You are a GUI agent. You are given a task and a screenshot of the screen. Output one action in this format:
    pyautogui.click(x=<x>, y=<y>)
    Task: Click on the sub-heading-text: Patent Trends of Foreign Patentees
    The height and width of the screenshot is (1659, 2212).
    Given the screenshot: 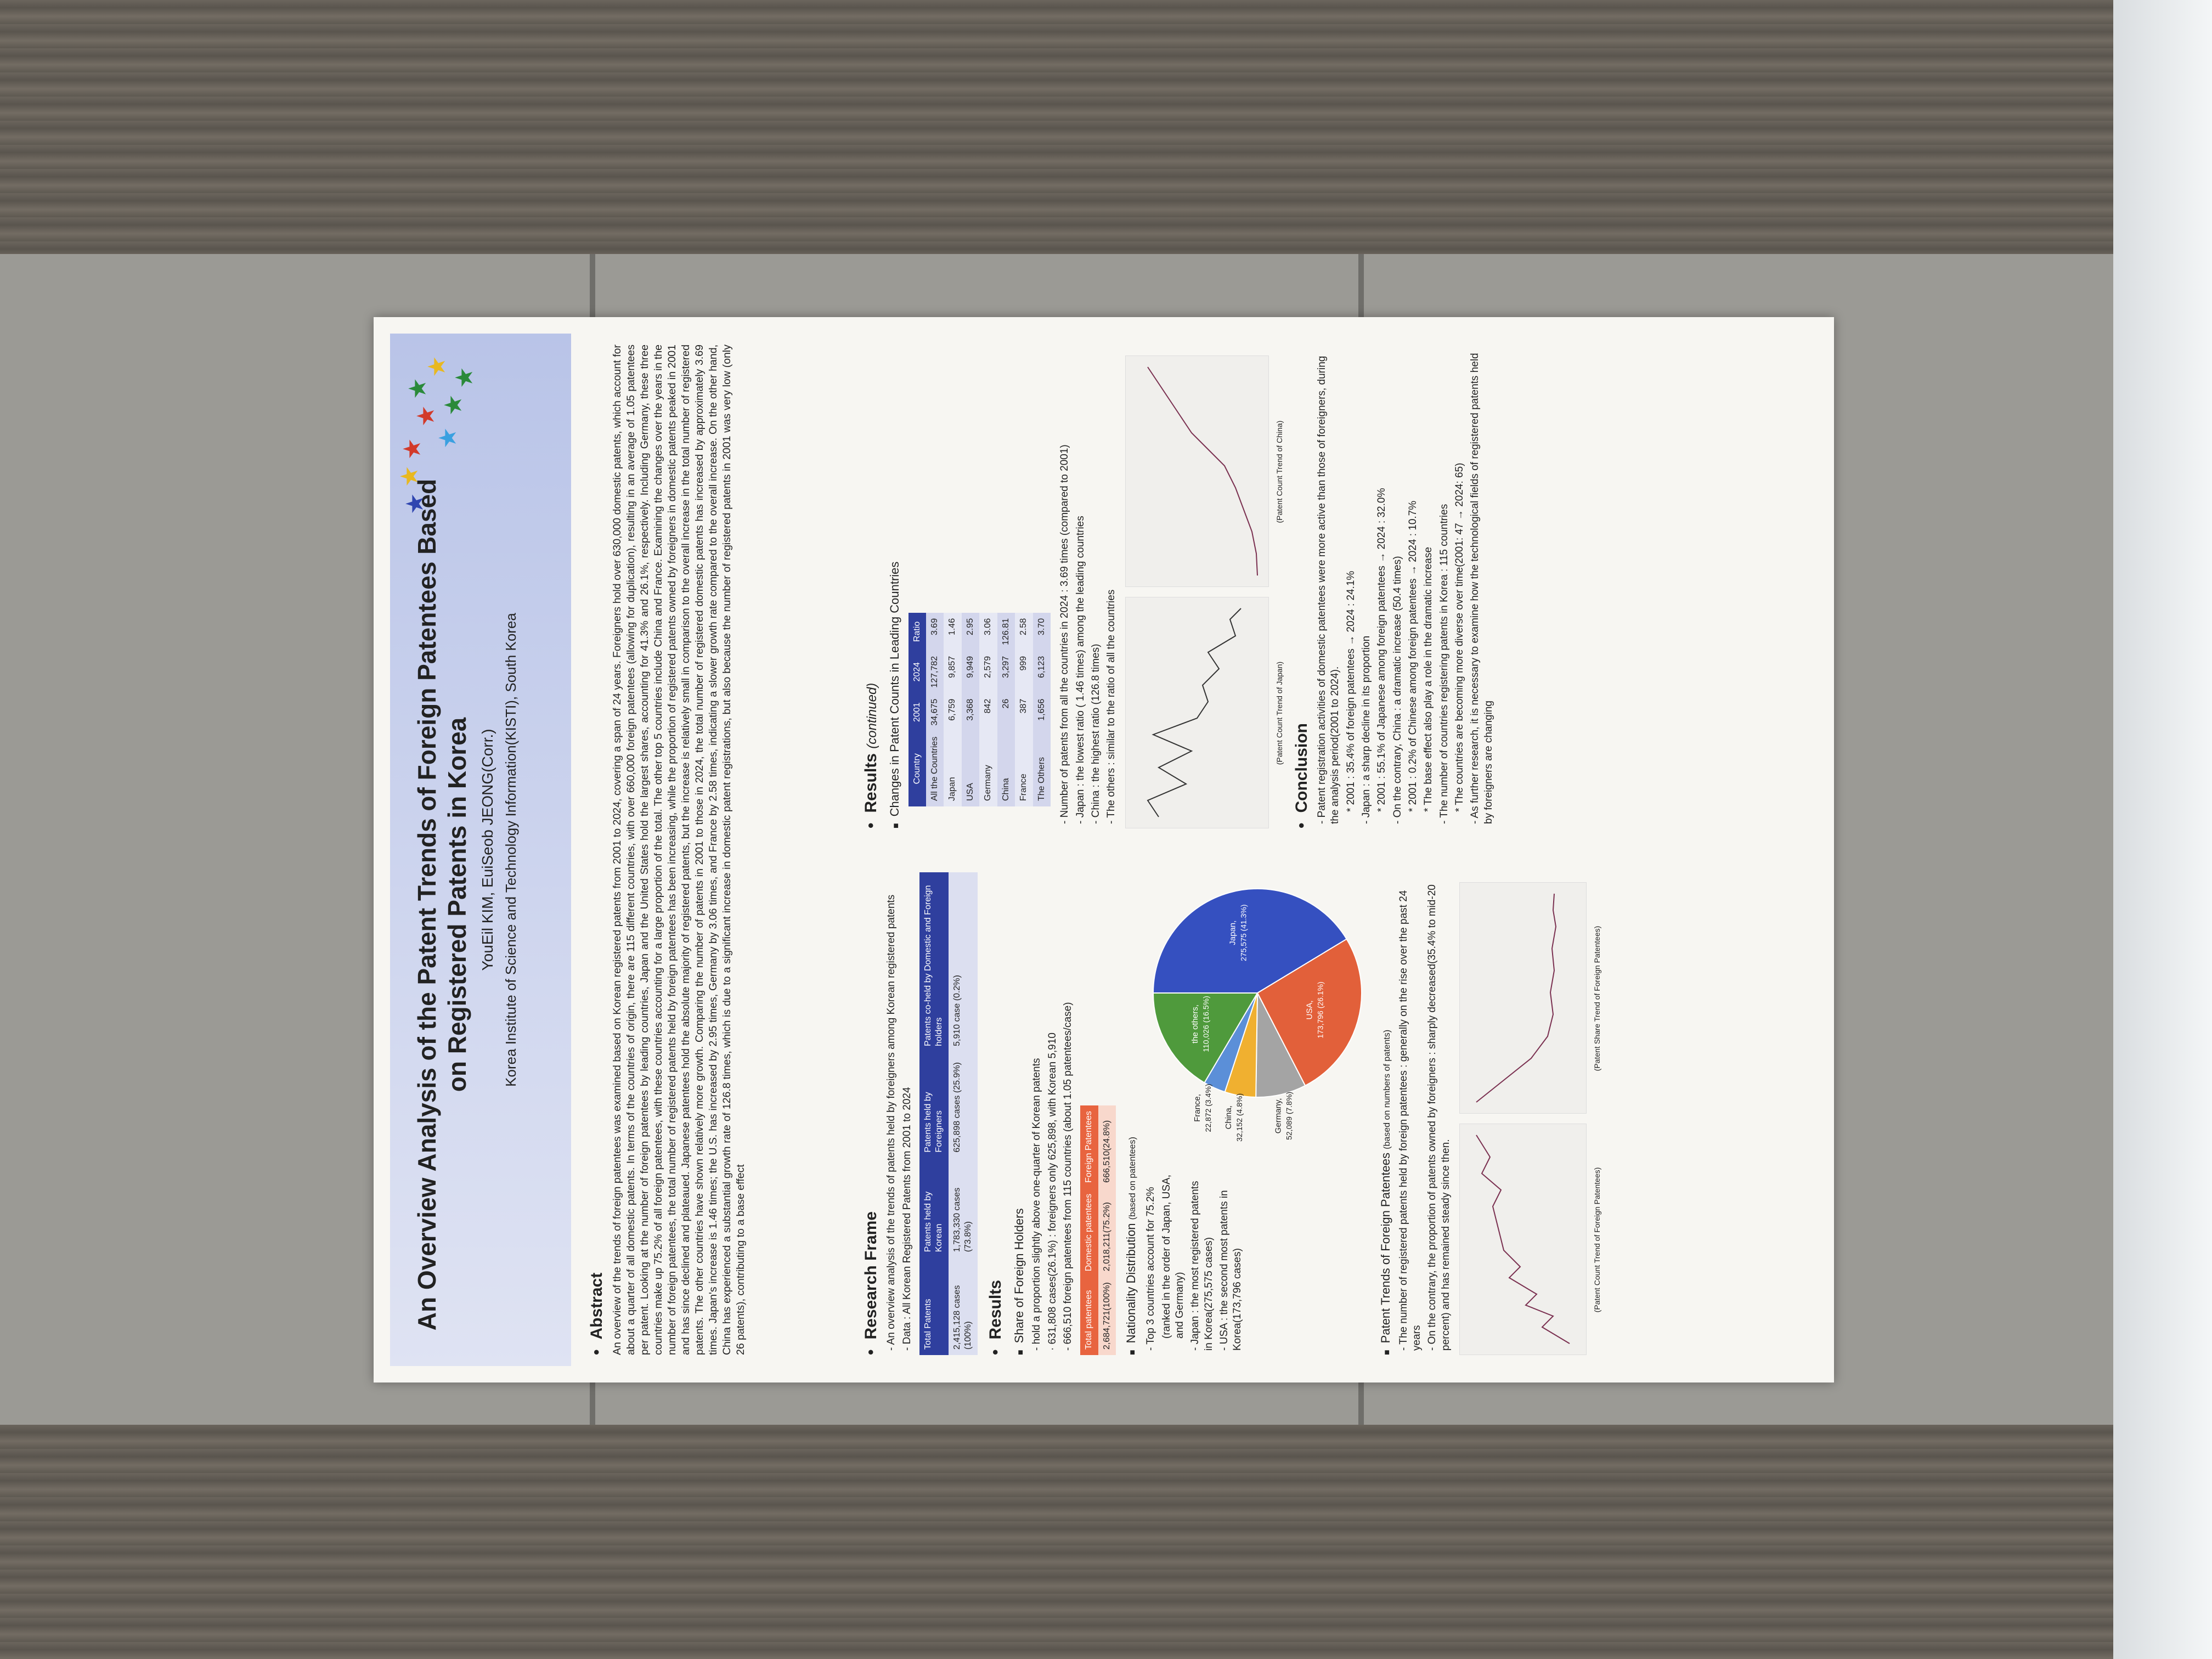 What is the action you would take?
    pyautogui.click(x=1386, y=1249)
    